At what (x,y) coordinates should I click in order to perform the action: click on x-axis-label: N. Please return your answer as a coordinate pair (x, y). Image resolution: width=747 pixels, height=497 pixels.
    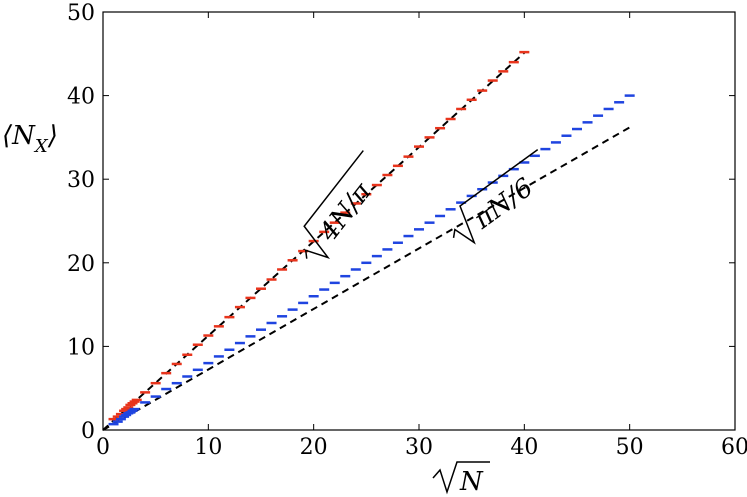
    Looking at the image, I should click on (461, 479).